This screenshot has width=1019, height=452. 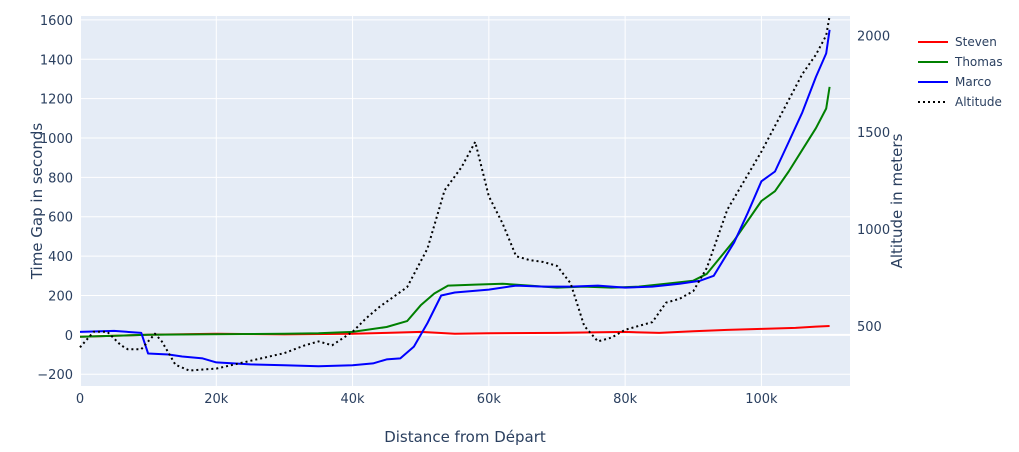 What do you see at coordinates (80, 399) in the screenshot?
I see `x-tick-label: 0` at bounding box center [80, 399].